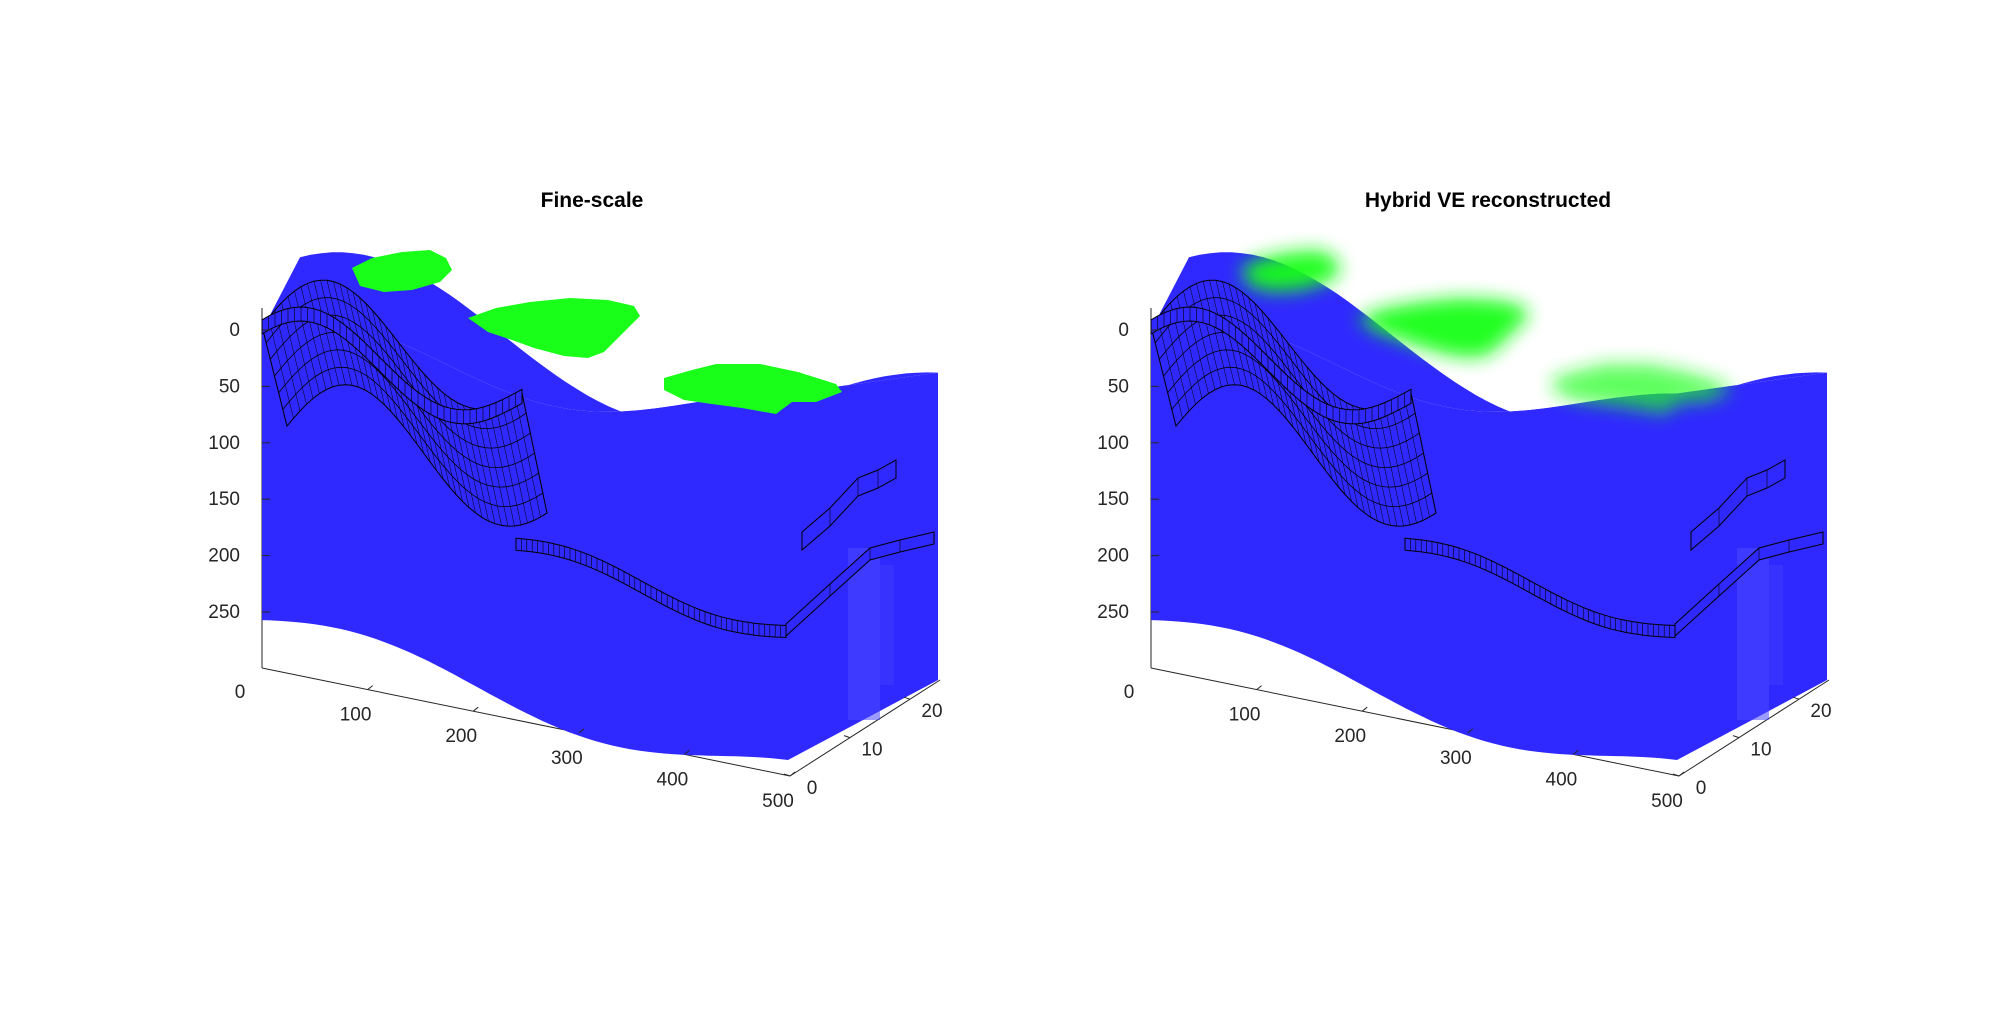 The height and width of the screenshot is (1016, 2000). Describe the element at coordinates (871, 750) in the screenshot. I see `y-tick-label: 10` at that location.